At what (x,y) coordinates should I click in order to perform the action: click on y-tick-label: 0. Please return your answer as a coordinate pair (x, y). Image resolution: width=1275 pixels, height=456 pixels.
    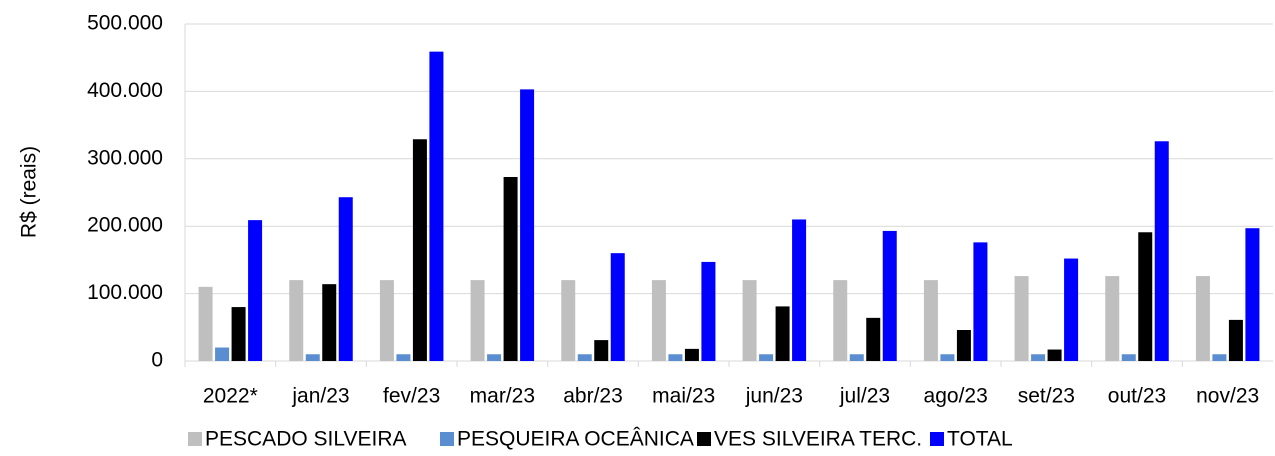
    Looking at the image, I should click on (157, 360).